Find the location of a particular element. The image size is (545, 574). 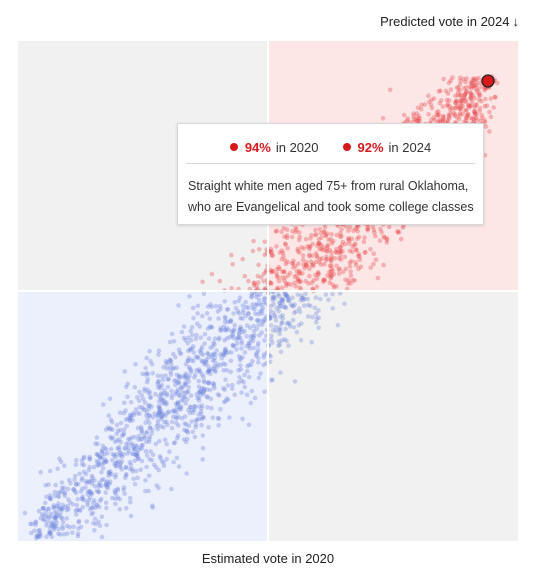

value-2024: 92% in 2024 is located at coordinates (386, 147).